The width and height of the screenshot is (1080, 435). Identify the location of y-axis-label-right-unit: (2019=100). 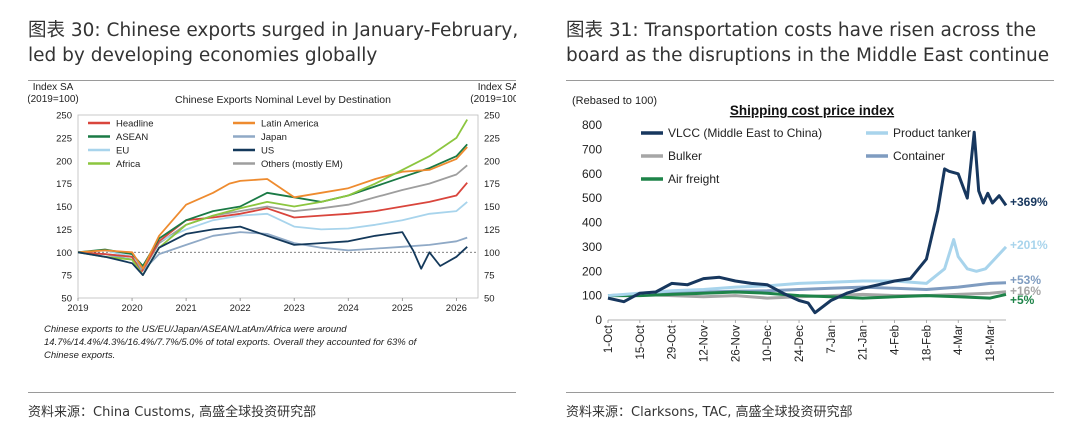
(493, 99).